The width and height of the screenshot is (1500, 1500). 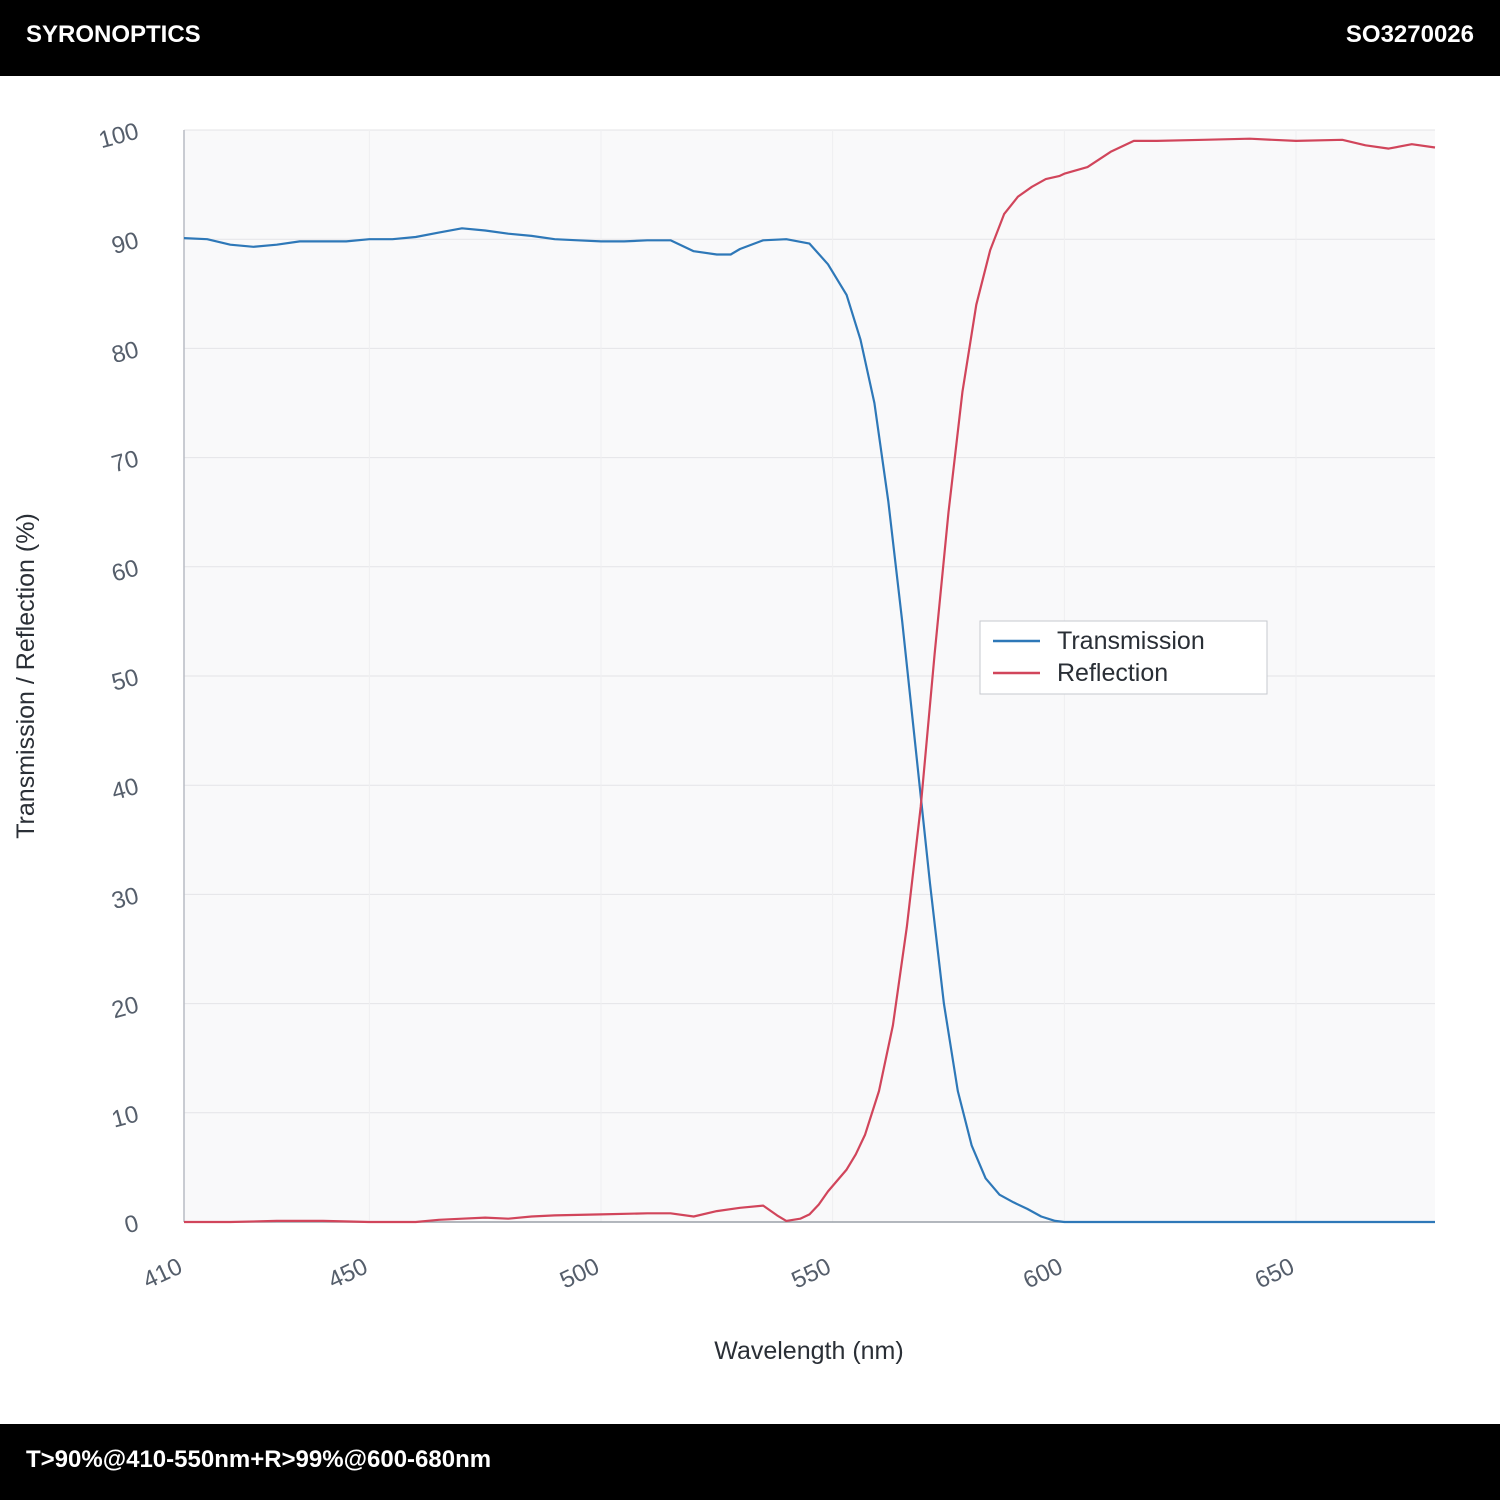 What do you see at coordinates (125, 243) in the screenshot?
I see `y-tick-label-90: 90` at bounding box center [125, 243].